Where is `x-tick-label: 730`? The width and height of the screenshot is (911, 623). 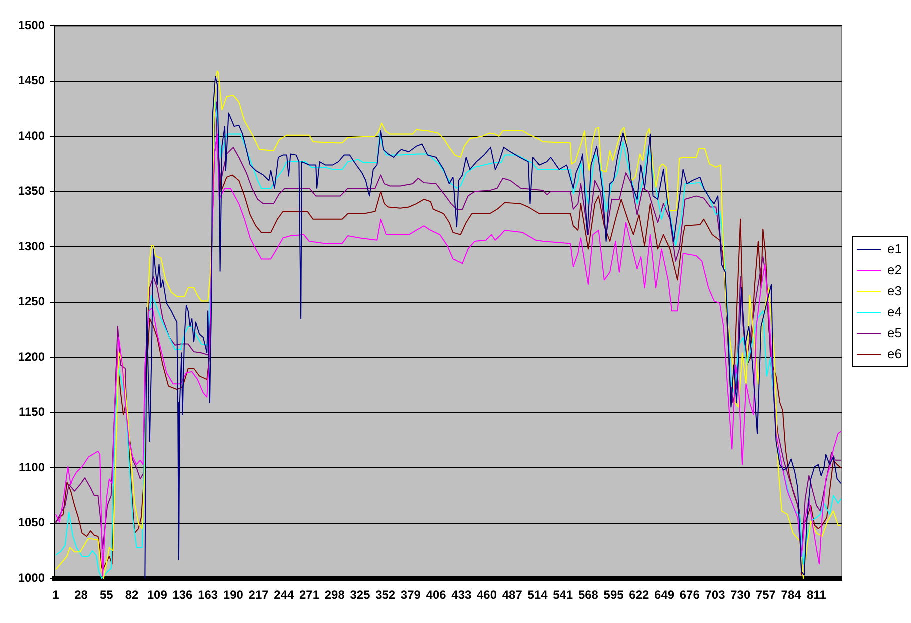
x-tick-label: 730 is located at coordinates (740, 595).